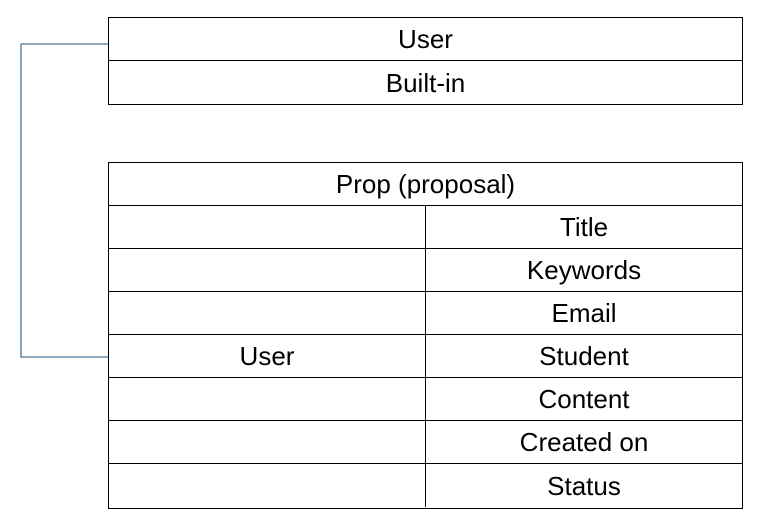 This screenshot has width=762, height=526. I want to click on connector-line, so click(64, 200).